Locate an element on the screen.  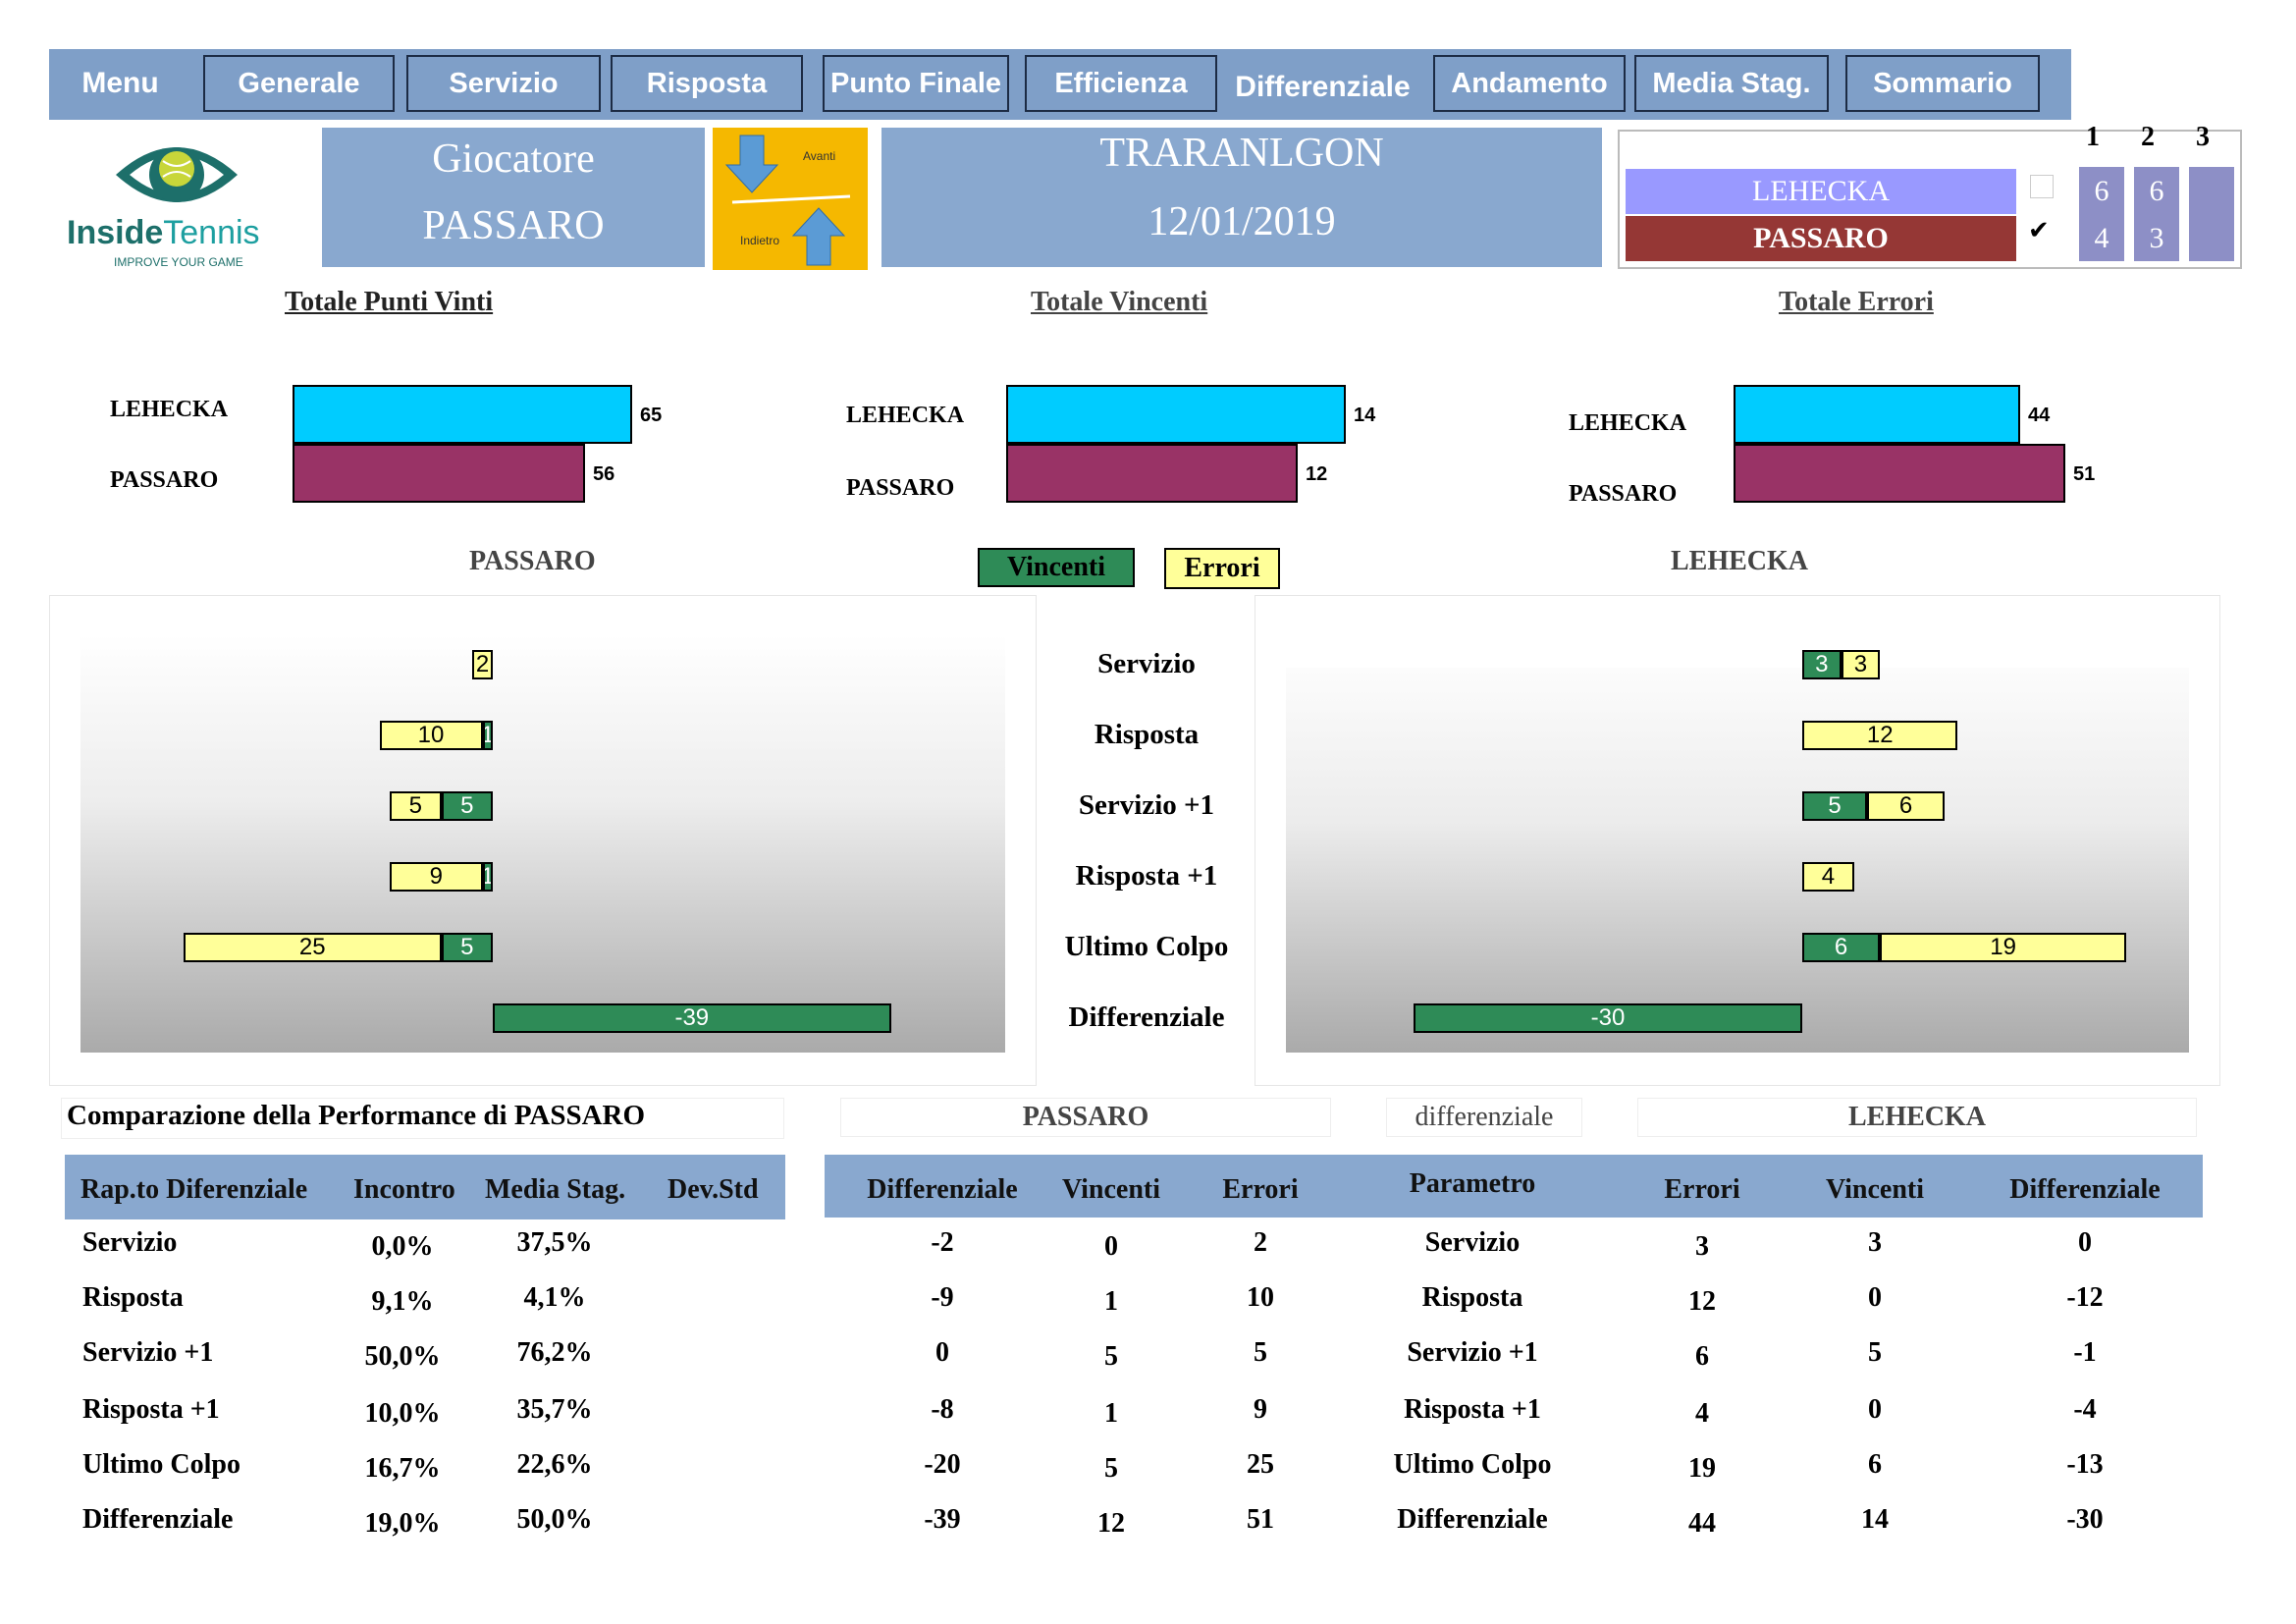
eye-ball-icon is located at coordinates (177, 174).